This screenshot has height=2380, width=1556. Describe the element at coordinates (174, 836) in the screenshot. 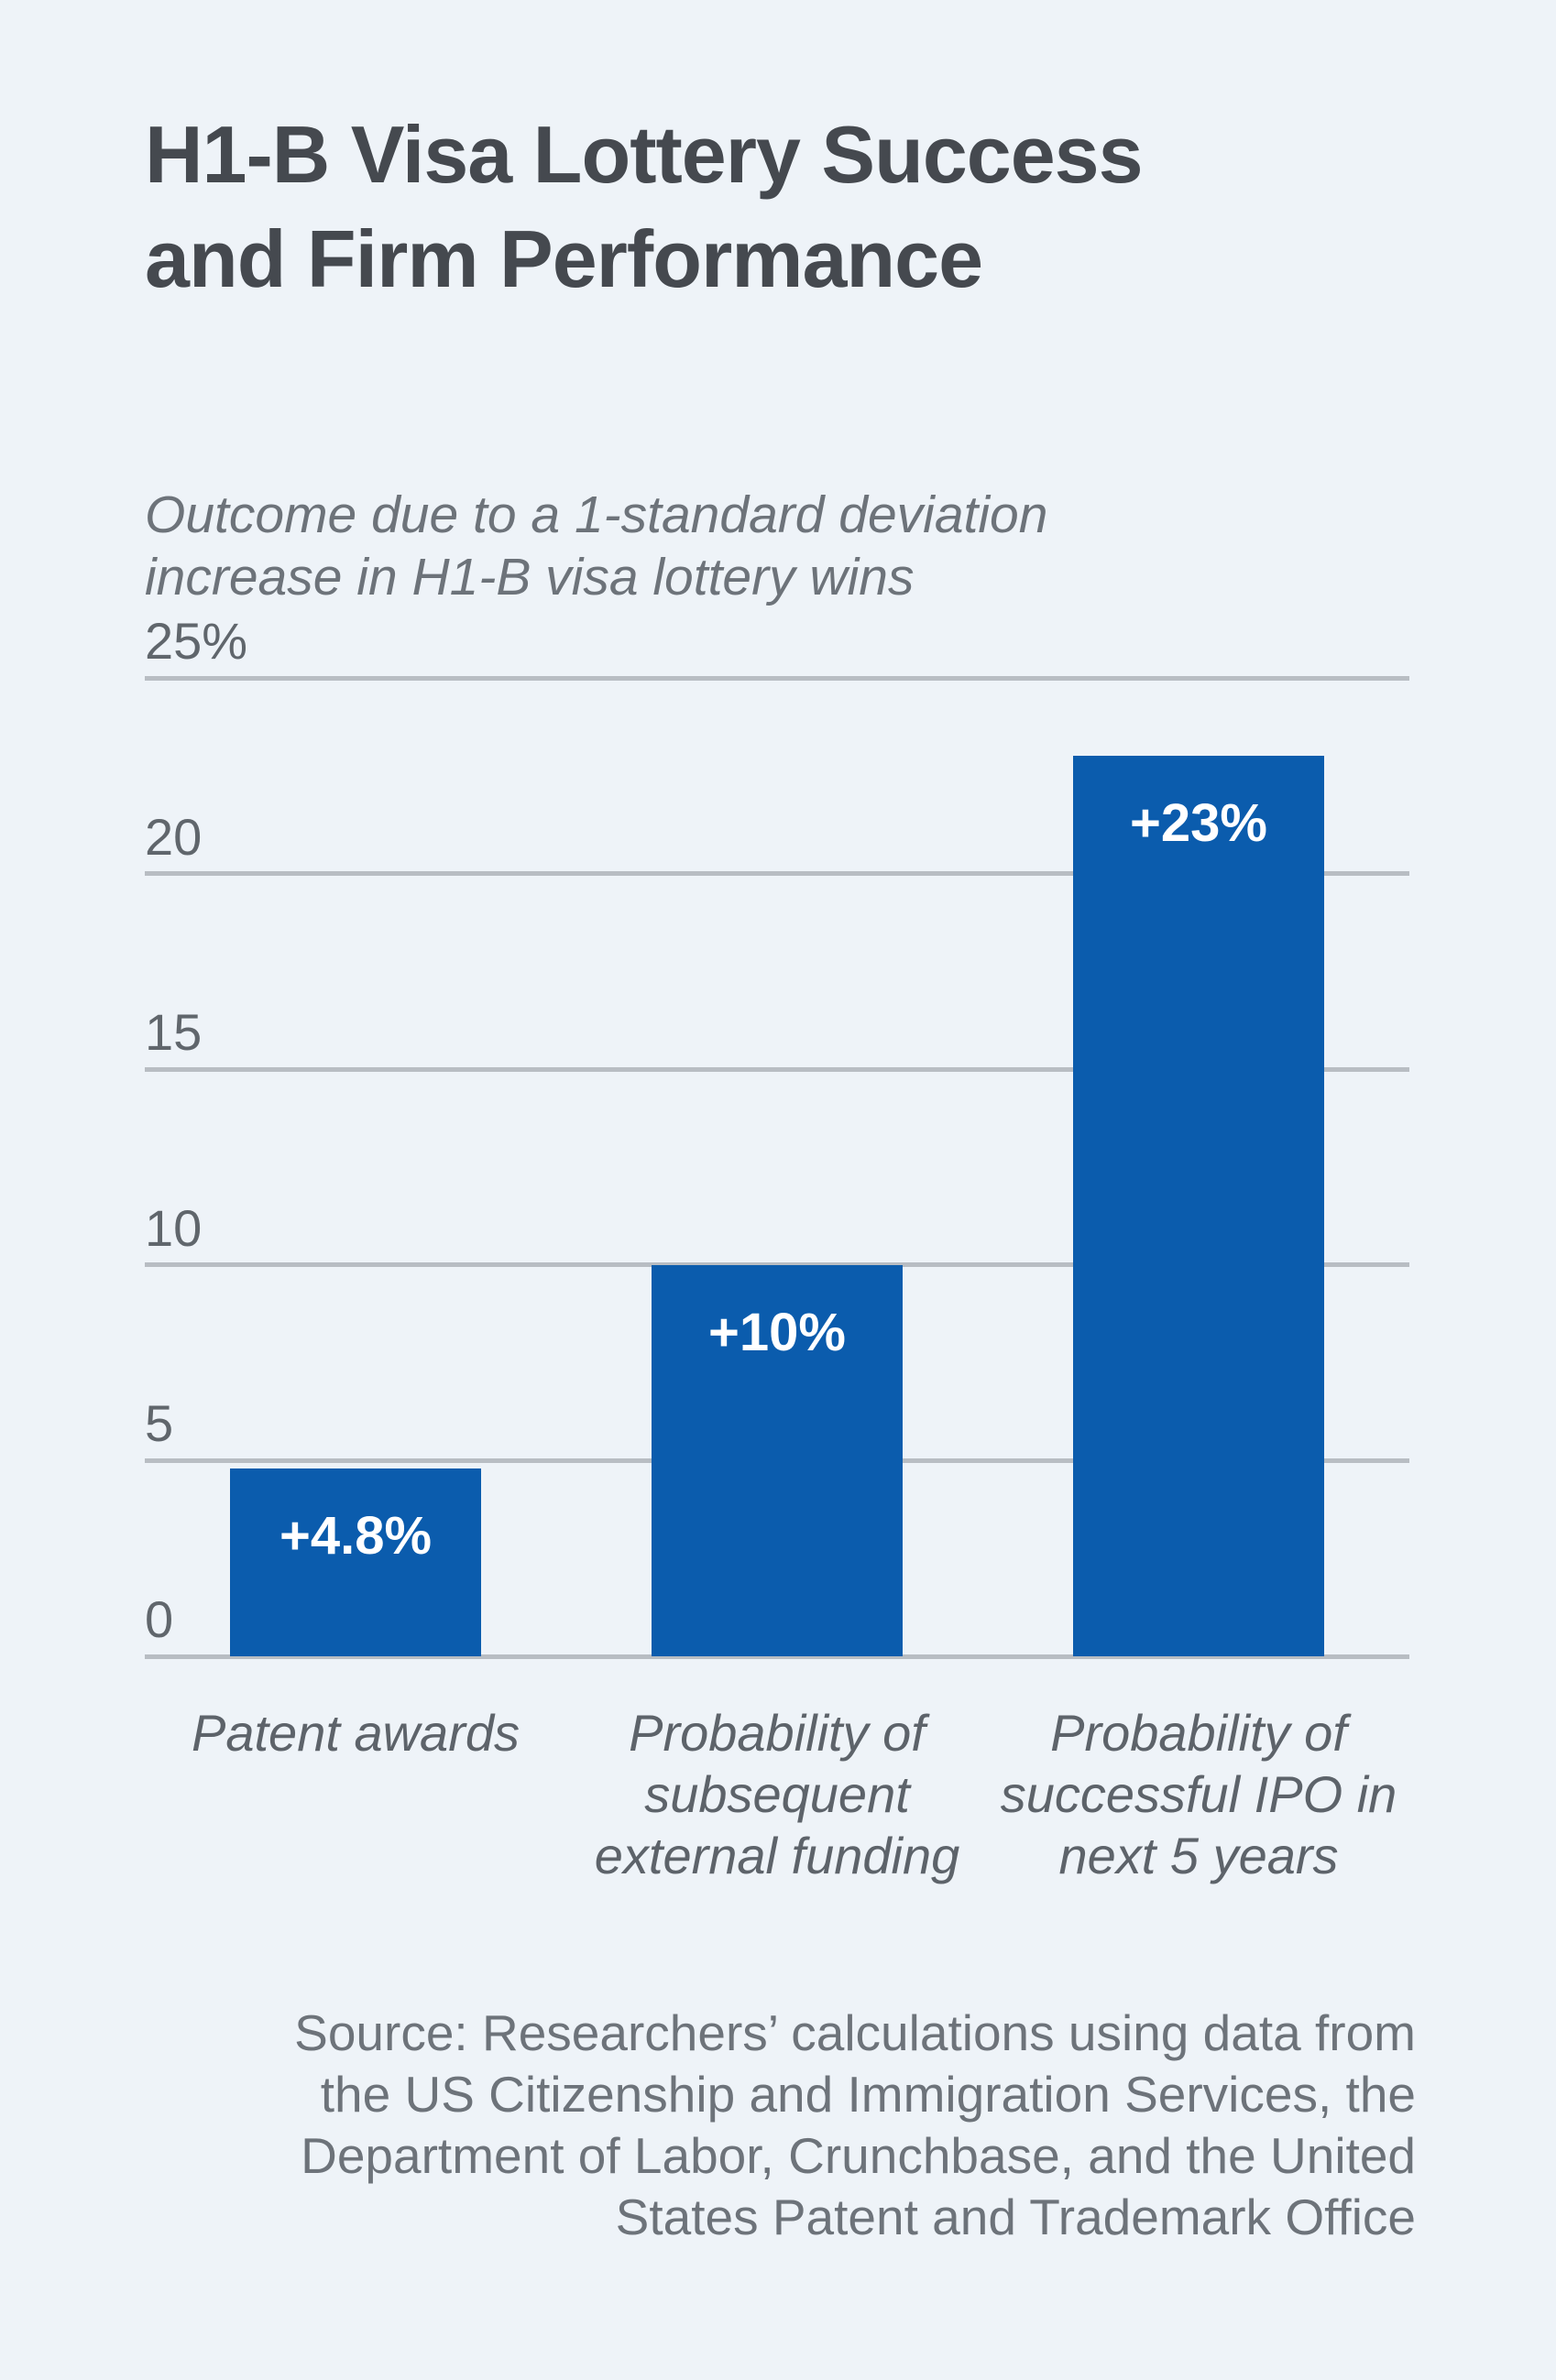

I see `y-tick-label-20: 20` at that location.